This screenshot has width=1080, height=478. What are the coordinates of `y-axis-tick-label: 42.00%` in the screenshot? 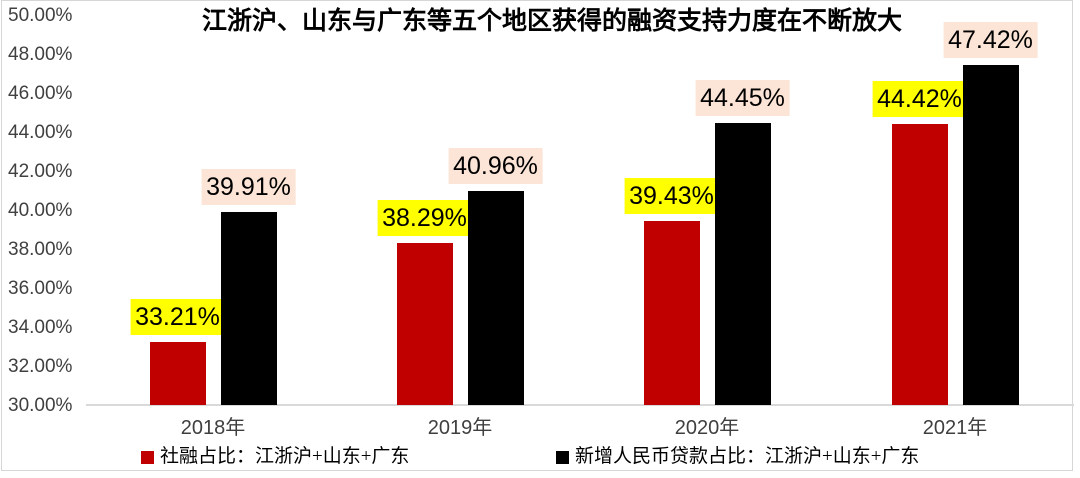 It's located at (40, 171).